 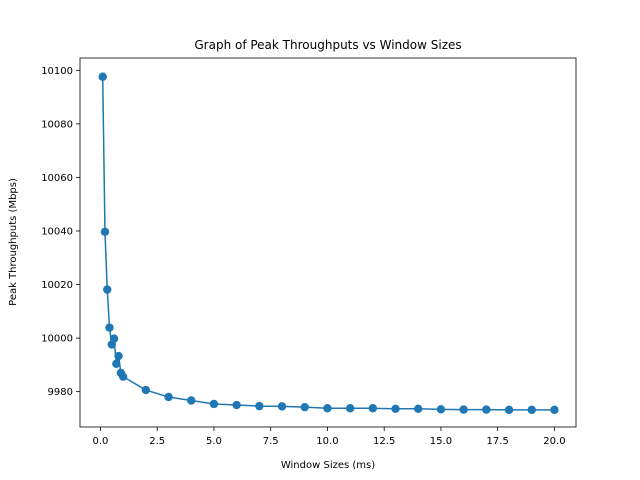 What do you see at coordinates (57, 285) in the screenshot?
I see `y-tick-label: 10020` at bounding box center [57, 285].